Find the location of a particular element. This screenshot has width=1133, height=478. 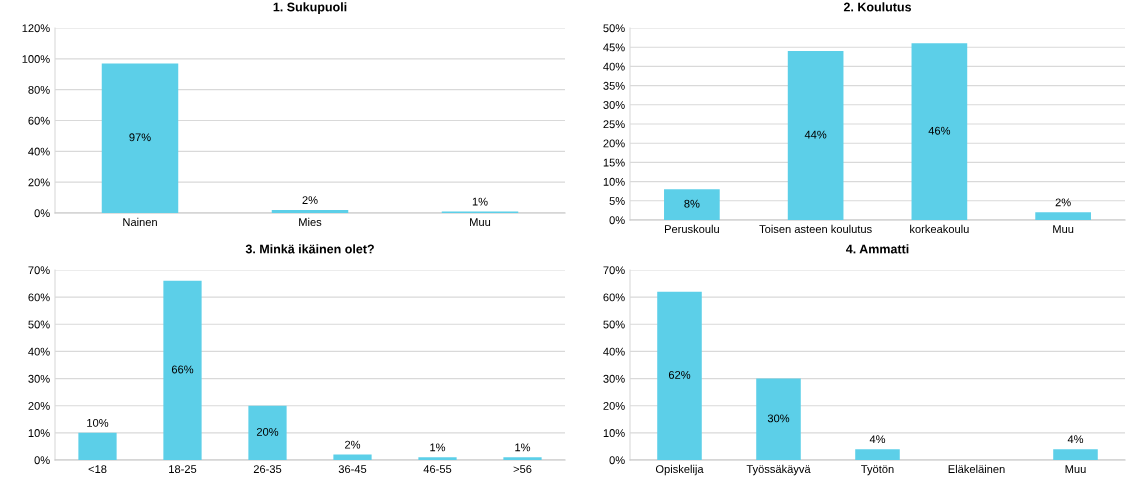

y-tick-label: 15% is located at coordinates (614, 162).